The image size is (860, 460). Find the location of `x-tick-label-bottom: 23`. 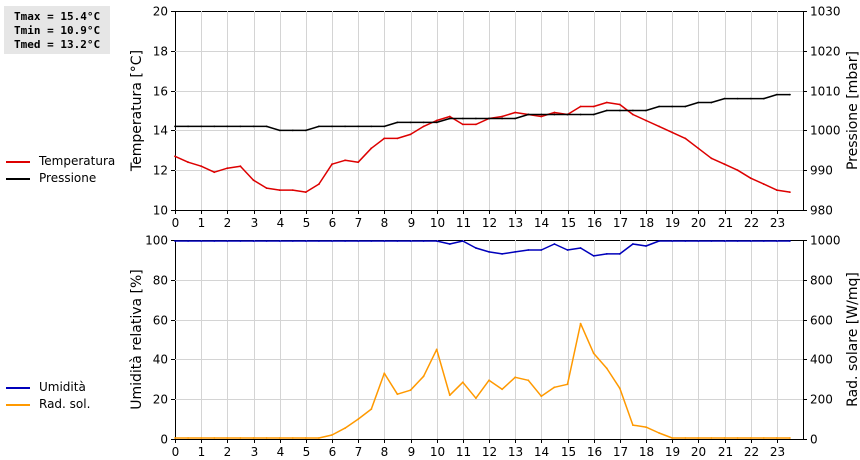

x-tick-label-bottom: 23 is located at coordinates (777, 452).